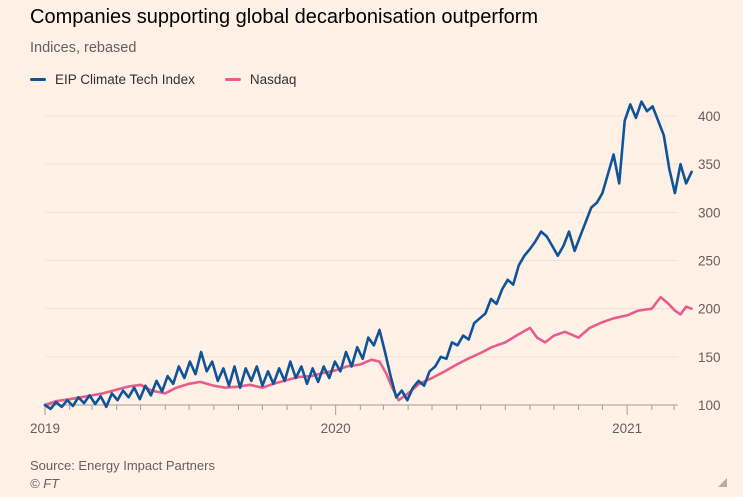 The image size is (743, 497). Describe the element at coordinates (83, 48) in the screenshot. I see `chart-subtitle: Indices, rebased` at that location.